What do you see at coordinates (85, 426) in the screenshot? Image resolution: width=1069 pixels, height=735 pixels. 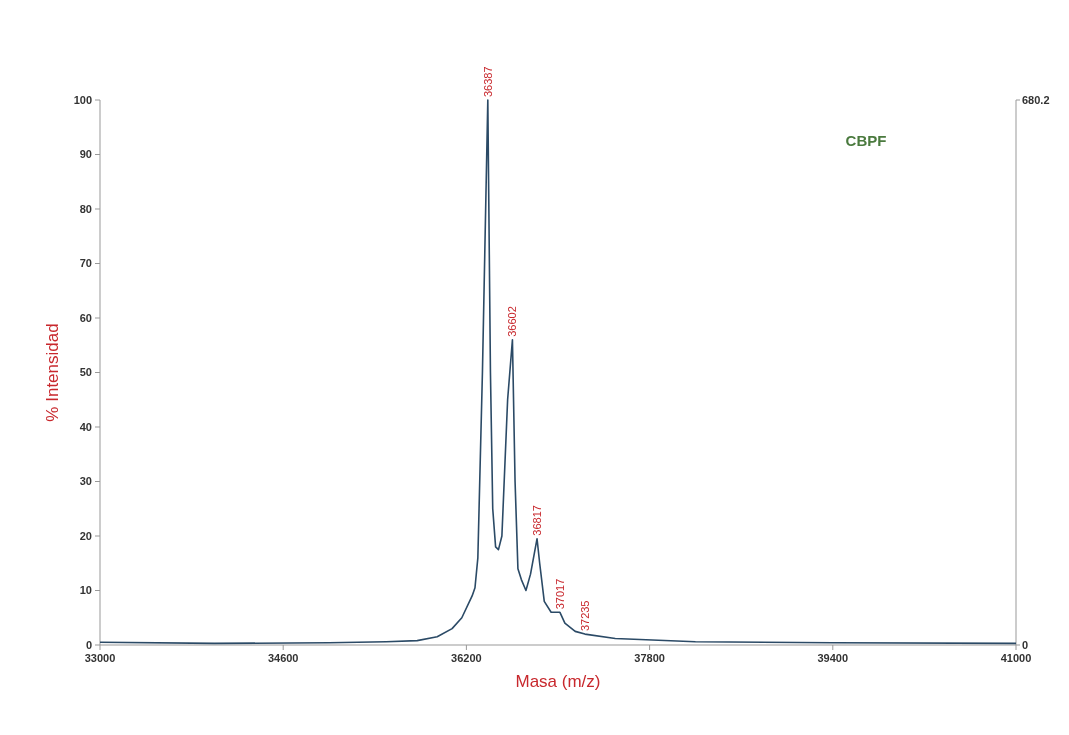 I see `y-tick-label: 40` at bounding box center [85, 426].